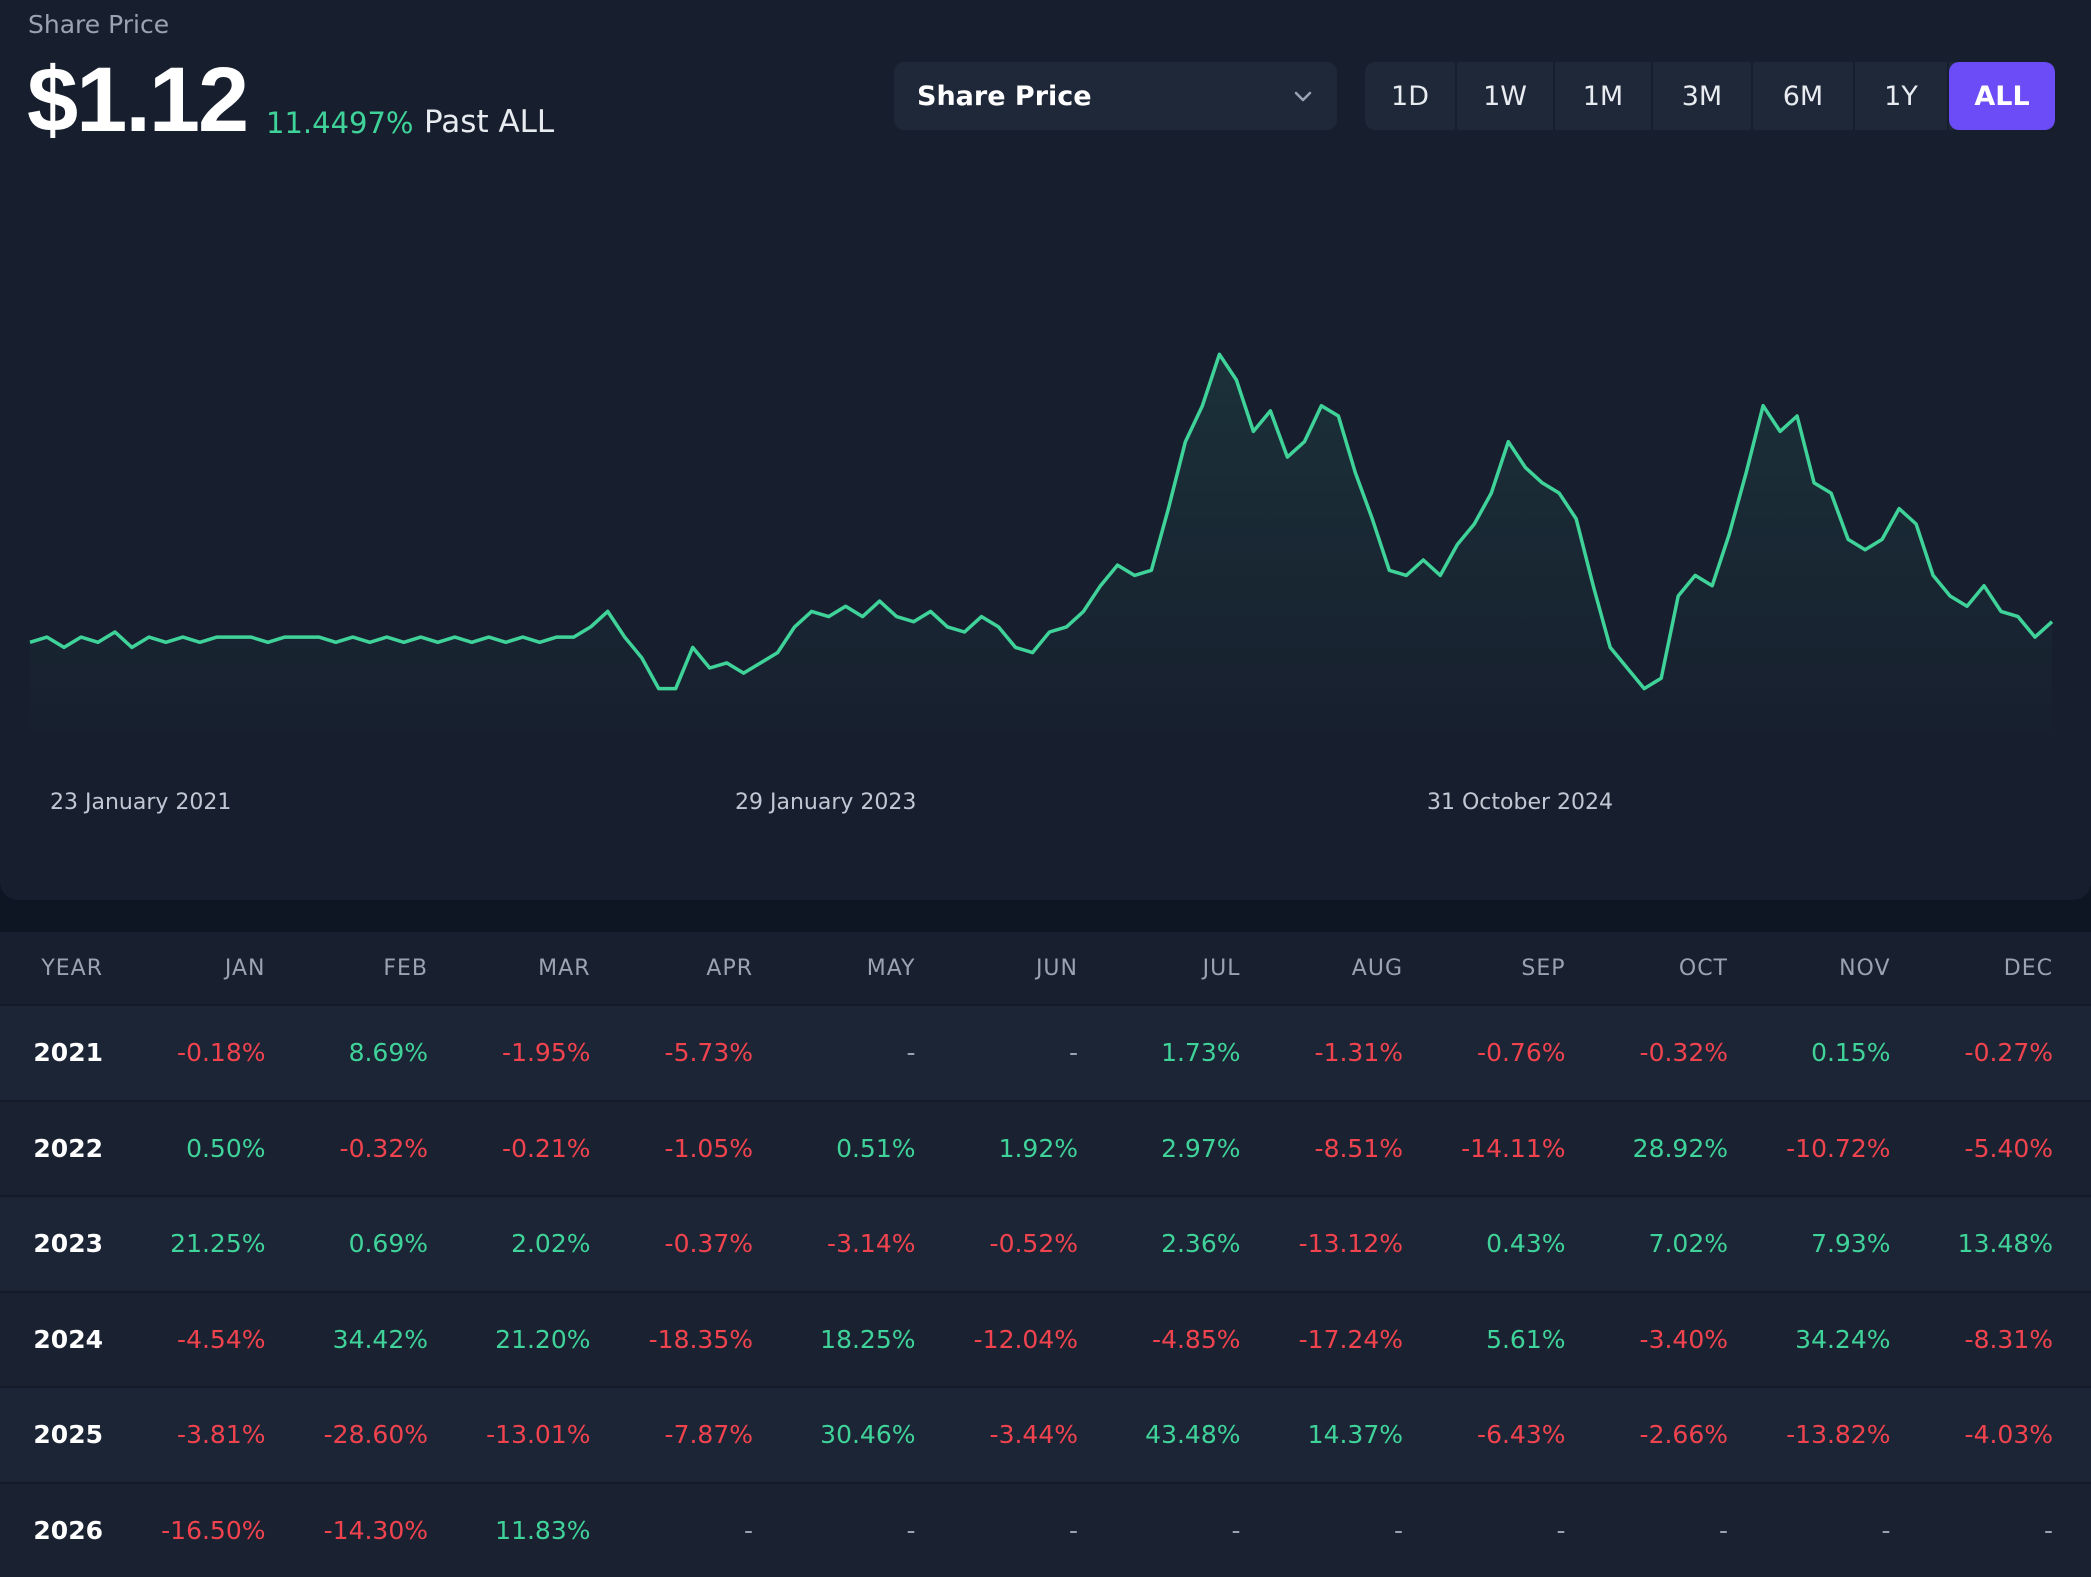 The height and width of the screenshot is (1577, 2091). What do you see at coordinates (1972, 1243) in the screenshot?
I see `return-cell: 13.48%` at bounding box center [1972, 1243].